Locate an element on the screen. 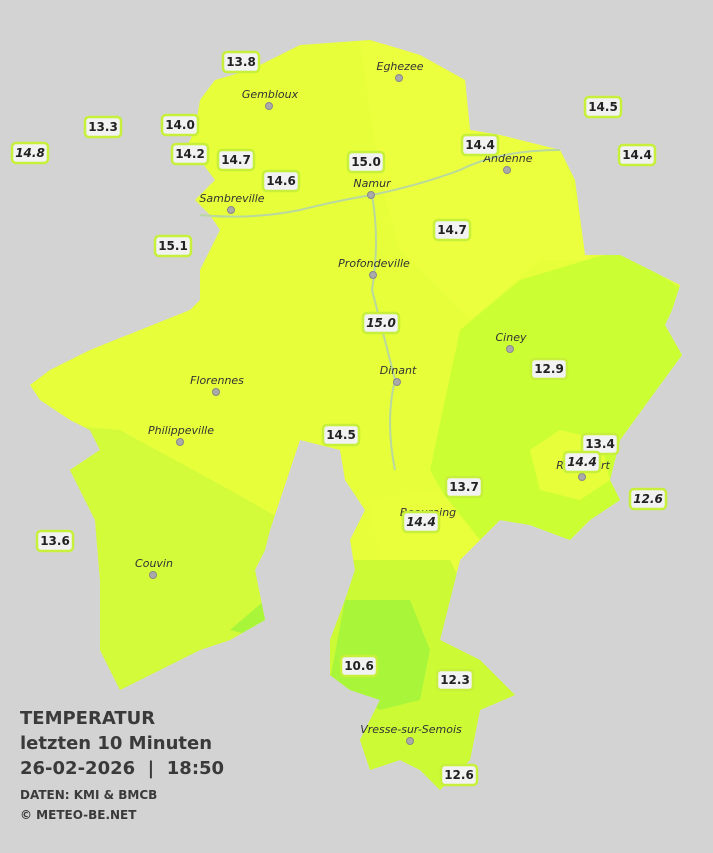 This screenshot has width=713, height=853. town-label: Profondeville is located at coordinates (374, 263).